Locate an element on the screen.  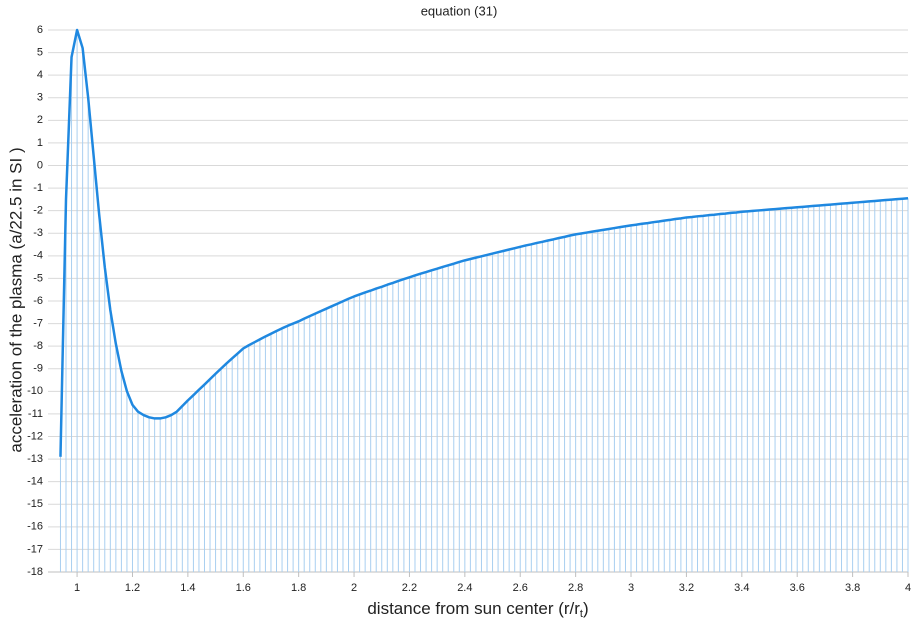
y-tick-label: -9 is located at coordinates (38, 369).